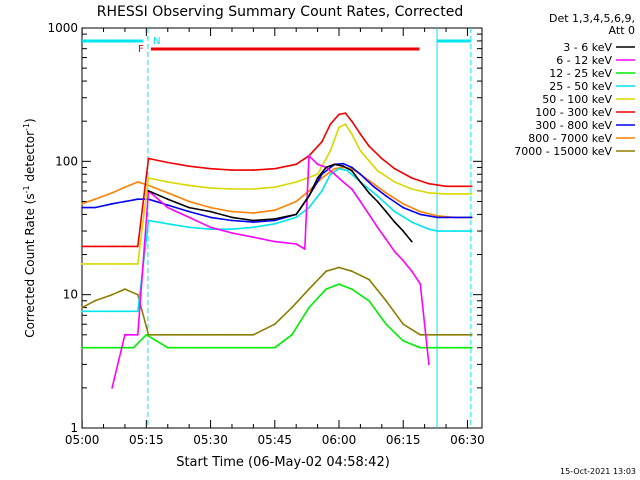 The height and width of the screenshot is (480, 640). I want to click on legend-label: 50 - 100 keV, so click(577, 99).